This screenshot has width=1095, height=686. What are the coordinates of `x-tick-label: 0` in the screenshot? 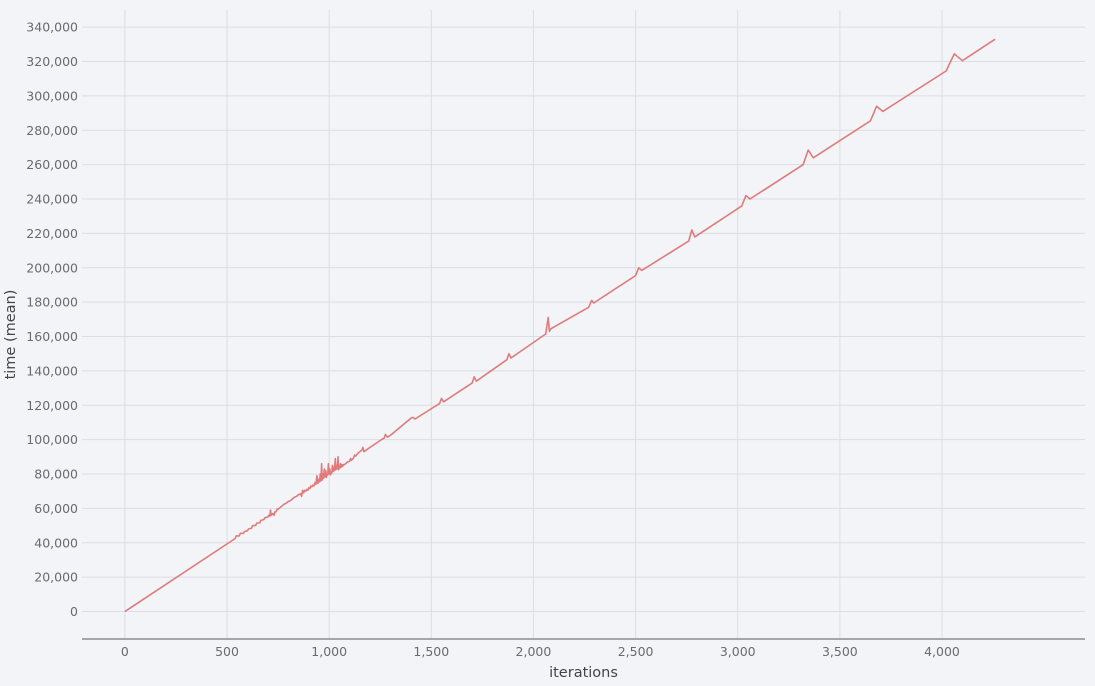 It's located at (125, 651).